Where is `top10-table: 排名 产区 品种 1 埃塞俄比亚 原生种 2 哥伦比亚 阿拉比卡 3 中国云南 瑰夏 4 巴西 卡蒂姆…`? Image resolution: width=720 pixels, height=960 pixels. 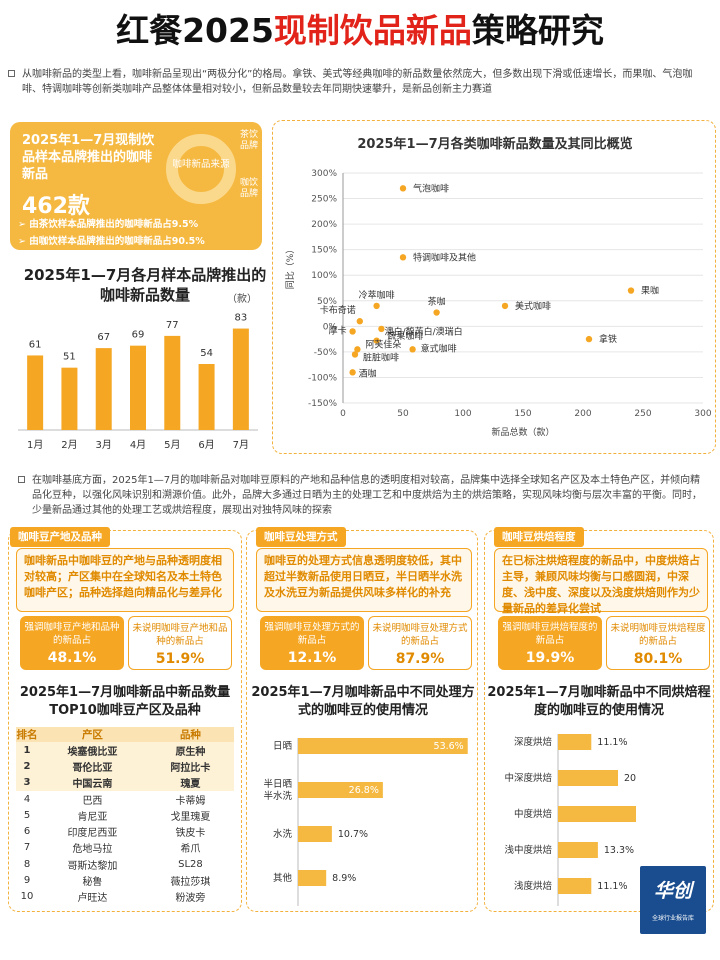
top10-table: 排名 产区 品种 1 埃塞俄比亚 原生种 2 哥伦比亚 阿拉比卡 3 中国云南 瑰夏 4 巴西 卡蒂姆… is located at coordinates (125, 816).